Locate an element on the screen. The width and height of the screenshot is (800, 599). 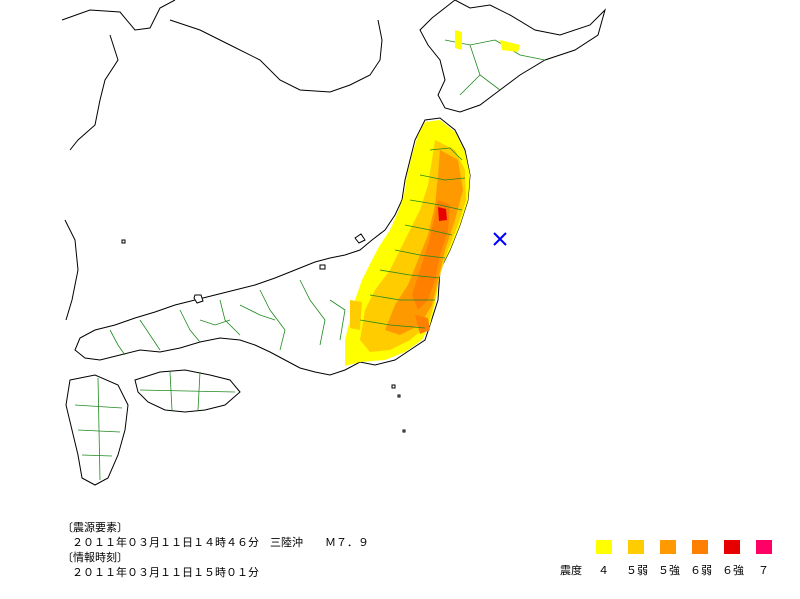
legend-swatch-5hi is located at coordinates (668, 547).